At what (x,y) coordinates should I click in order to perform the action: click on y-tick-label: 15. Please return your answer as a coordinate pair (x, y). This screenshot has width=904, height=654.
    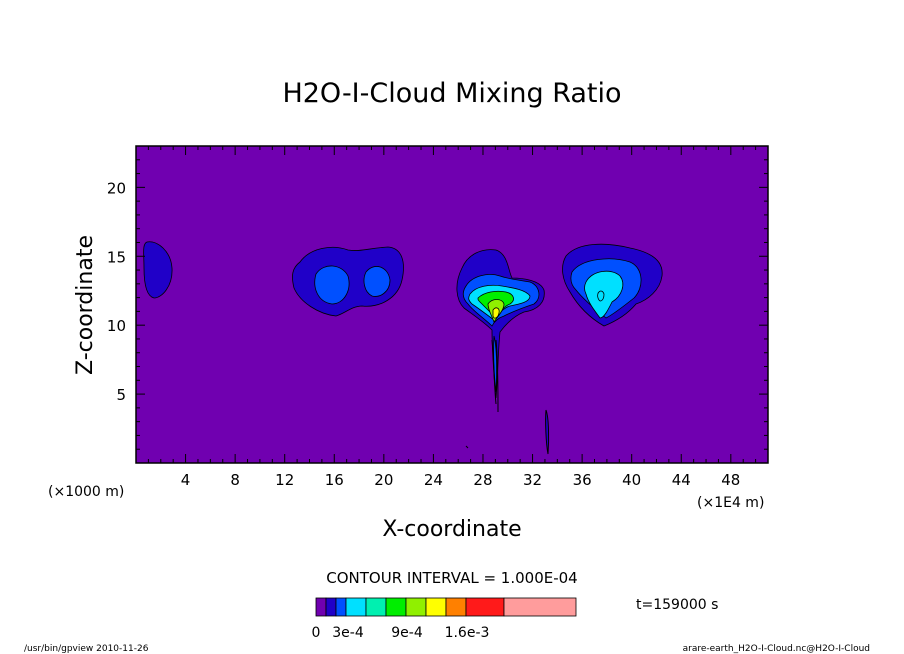
    Looking at the image, I should click on (116, 257).